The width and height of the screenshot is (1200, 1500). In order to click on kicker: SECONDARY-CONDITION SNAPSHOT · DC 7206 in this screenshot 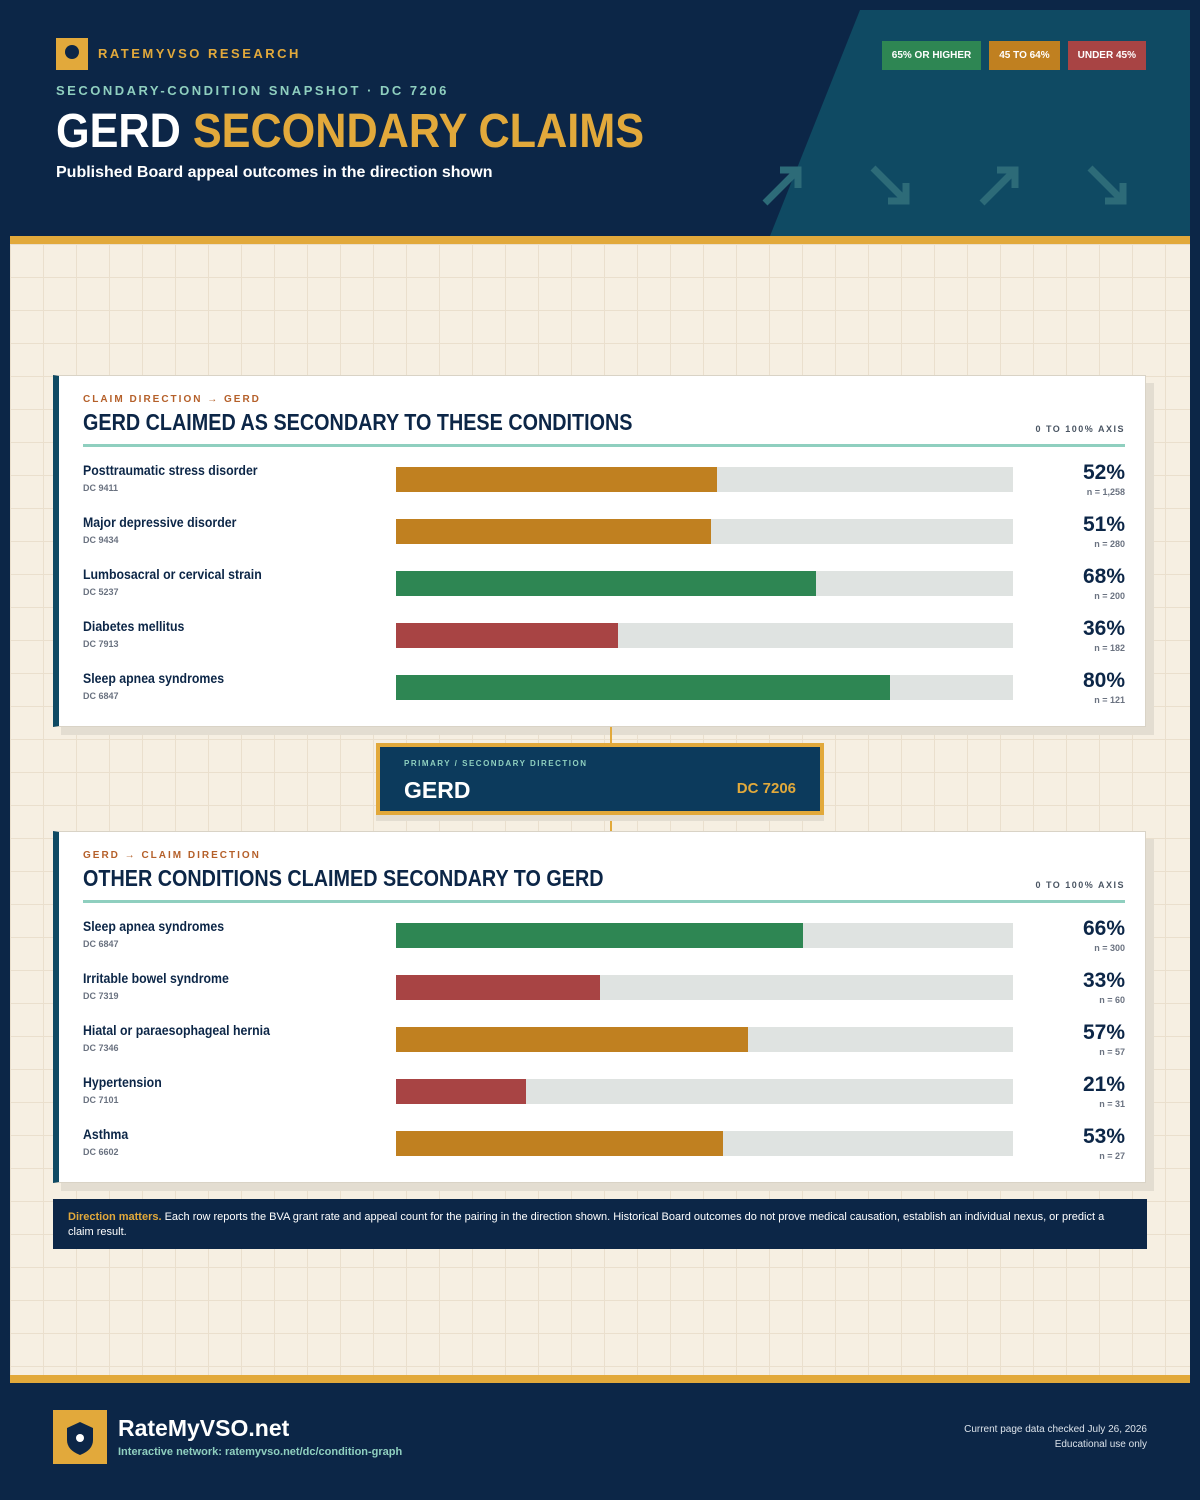, I will do `click(252, 90)`.